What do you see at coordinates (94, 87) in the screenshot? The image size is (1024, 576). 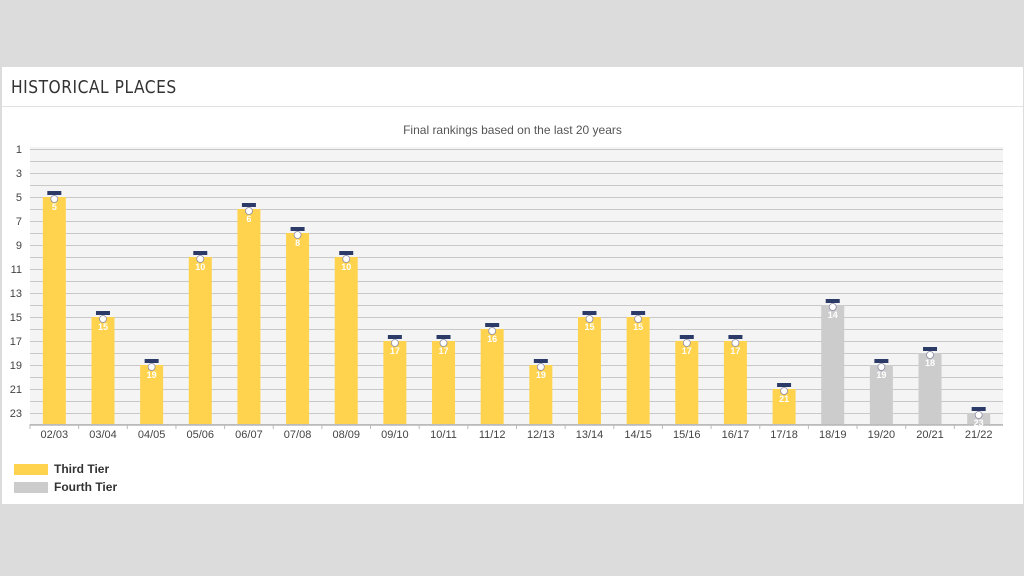 I see `panel-title: HISTORICAL PLACES` at bounding box center [94, 87].